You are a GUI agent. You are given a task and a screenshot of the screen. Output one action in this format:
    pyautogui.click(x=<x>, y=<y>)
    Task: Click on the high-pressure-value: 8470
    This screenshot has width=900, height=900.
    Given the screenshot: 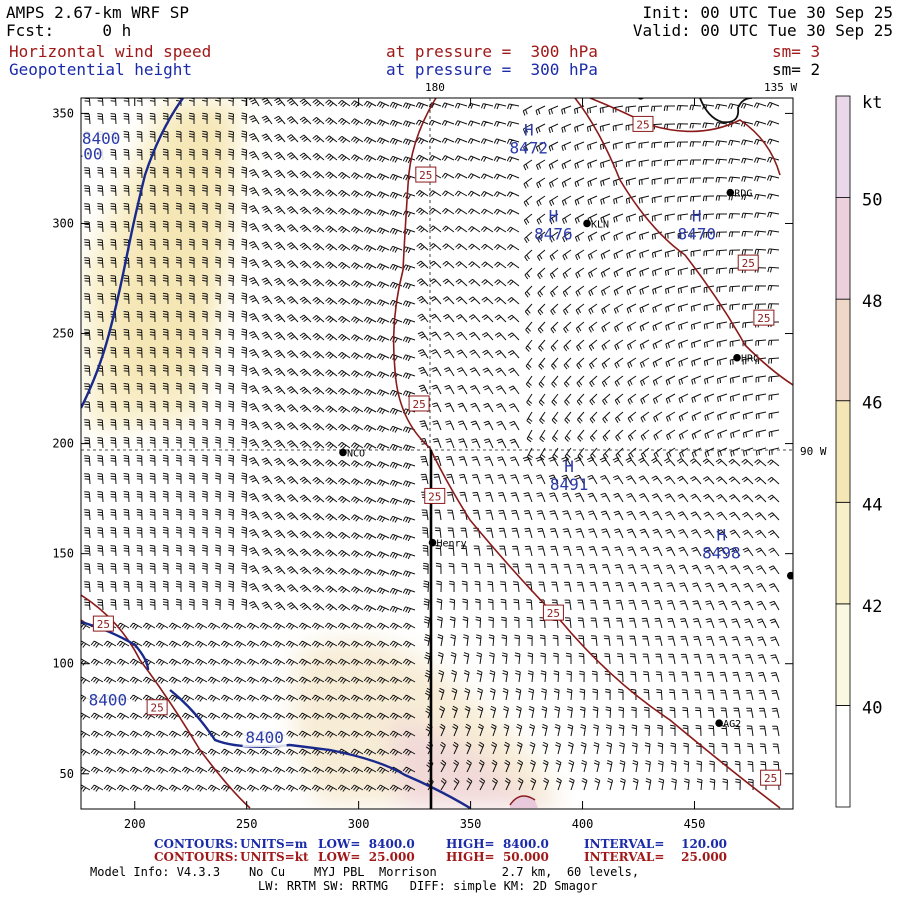 What is the action you would take?
    pyautogui.click(x=696, y=233)
    